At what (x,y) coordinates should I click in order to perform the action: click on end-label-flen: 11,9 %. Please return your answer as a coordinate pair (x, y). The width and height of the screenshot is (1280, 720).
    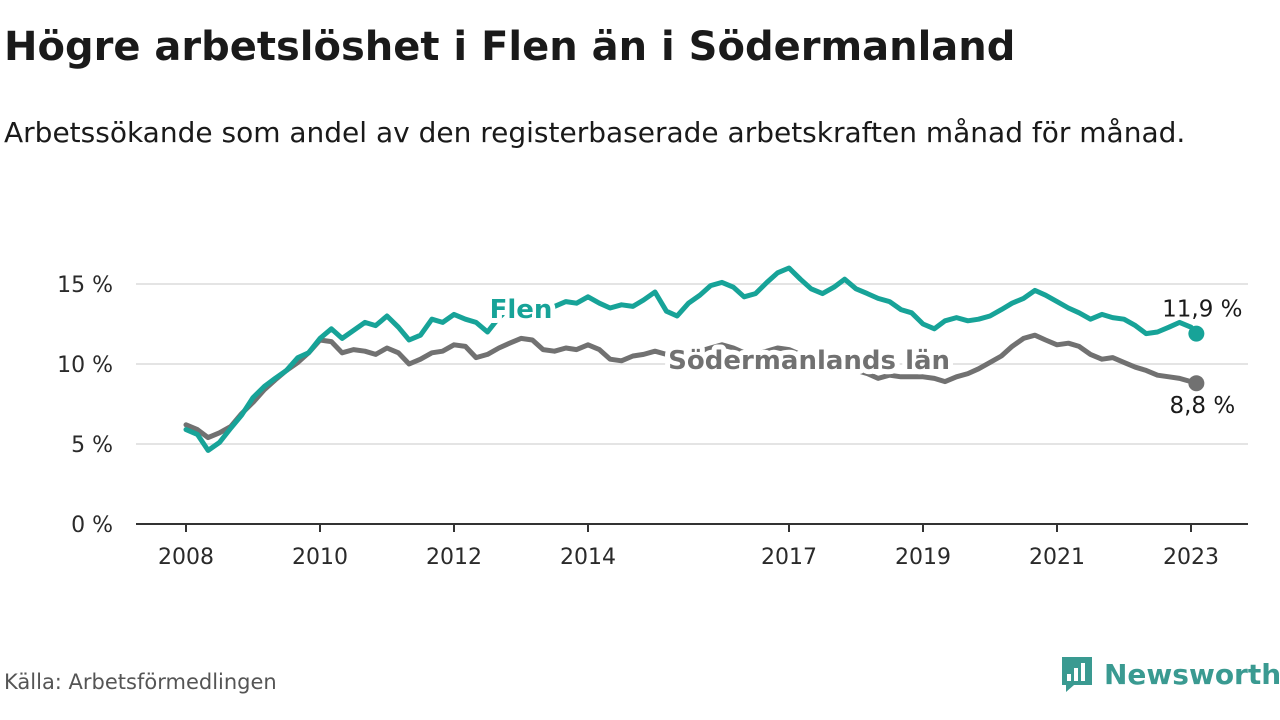
    Looking at the image, I should click on (1202, 310).